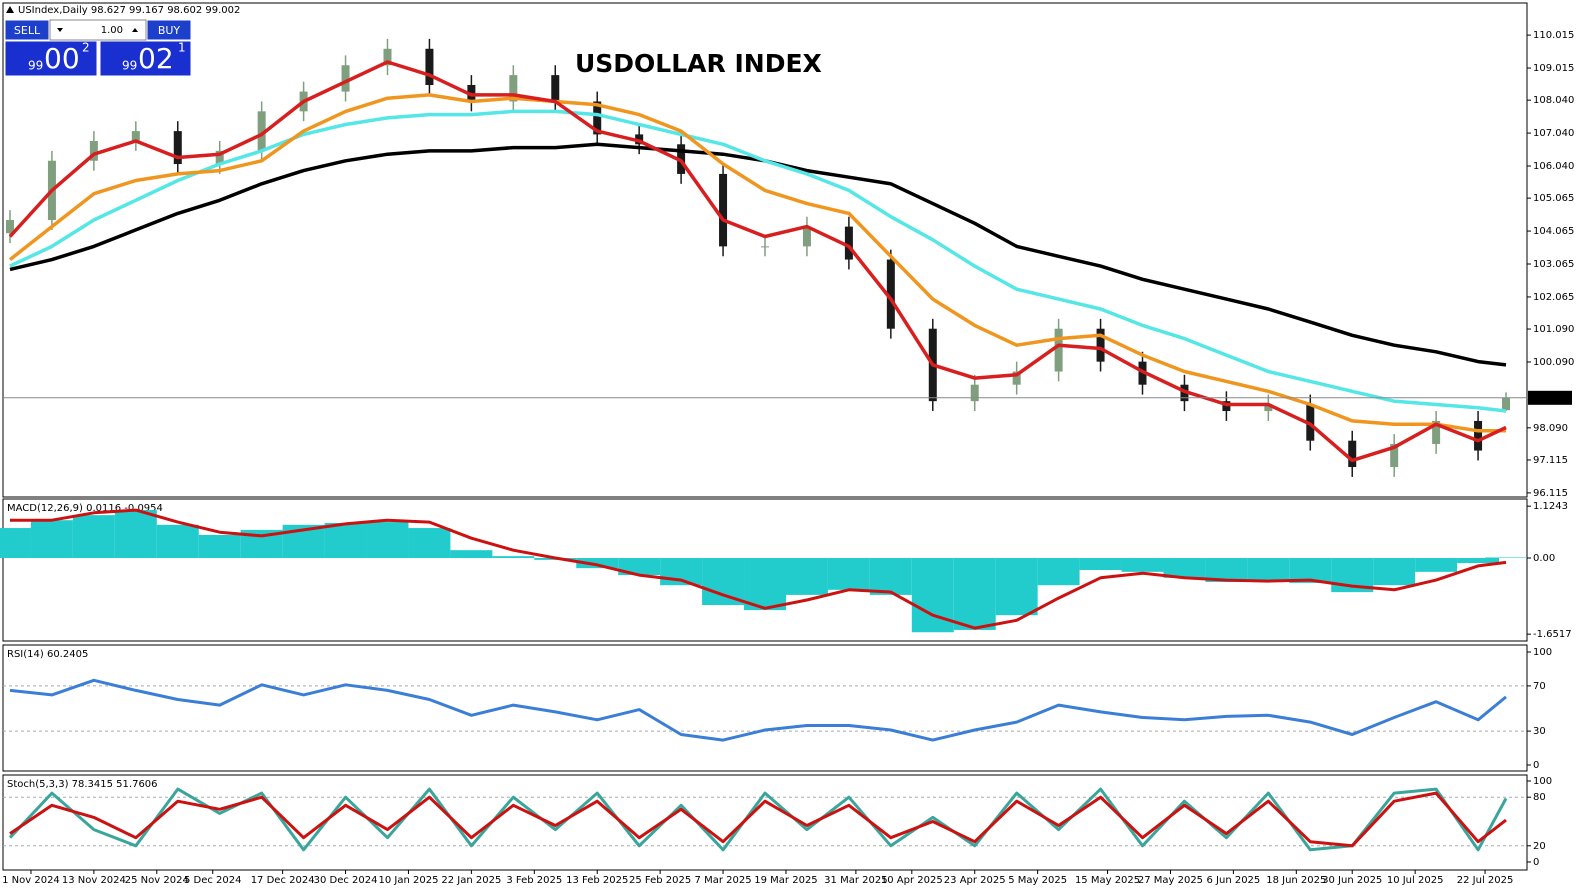  I want to click on sell-price-small: 99, so click(35, 66).